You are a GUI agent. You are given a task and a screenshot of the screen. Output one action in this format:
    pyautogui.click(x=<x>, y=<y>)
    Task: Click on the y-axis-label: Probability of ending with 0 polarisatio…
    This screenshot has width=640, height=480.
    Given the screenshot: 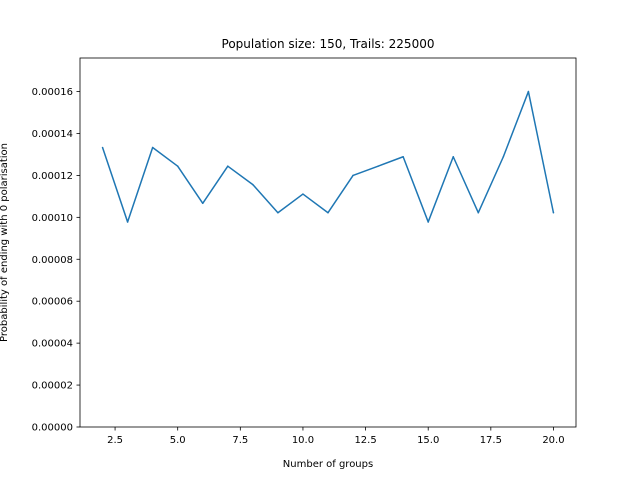 What is the action you would take?
    pyautogui.click(x=5, y=242)
    